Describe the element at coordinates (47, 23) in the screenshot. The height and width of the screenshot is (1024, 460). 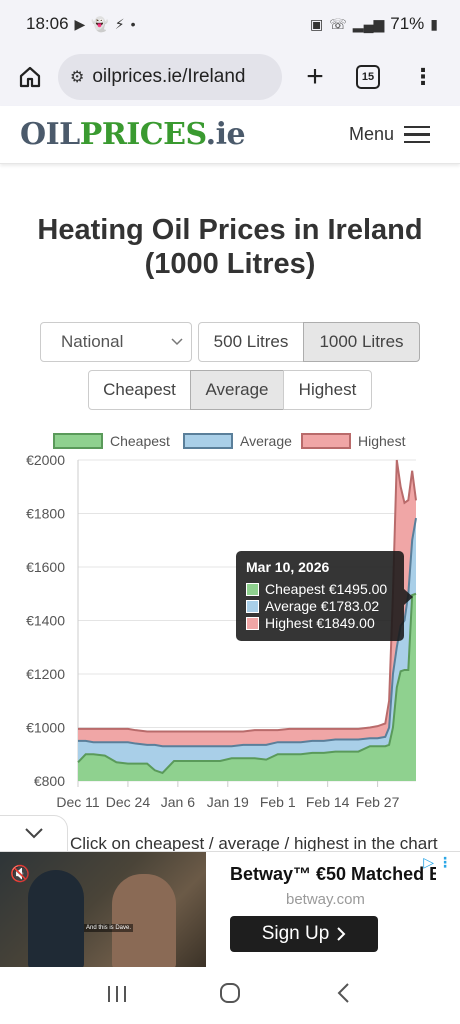
I see `status-time: 18:06` at that location.